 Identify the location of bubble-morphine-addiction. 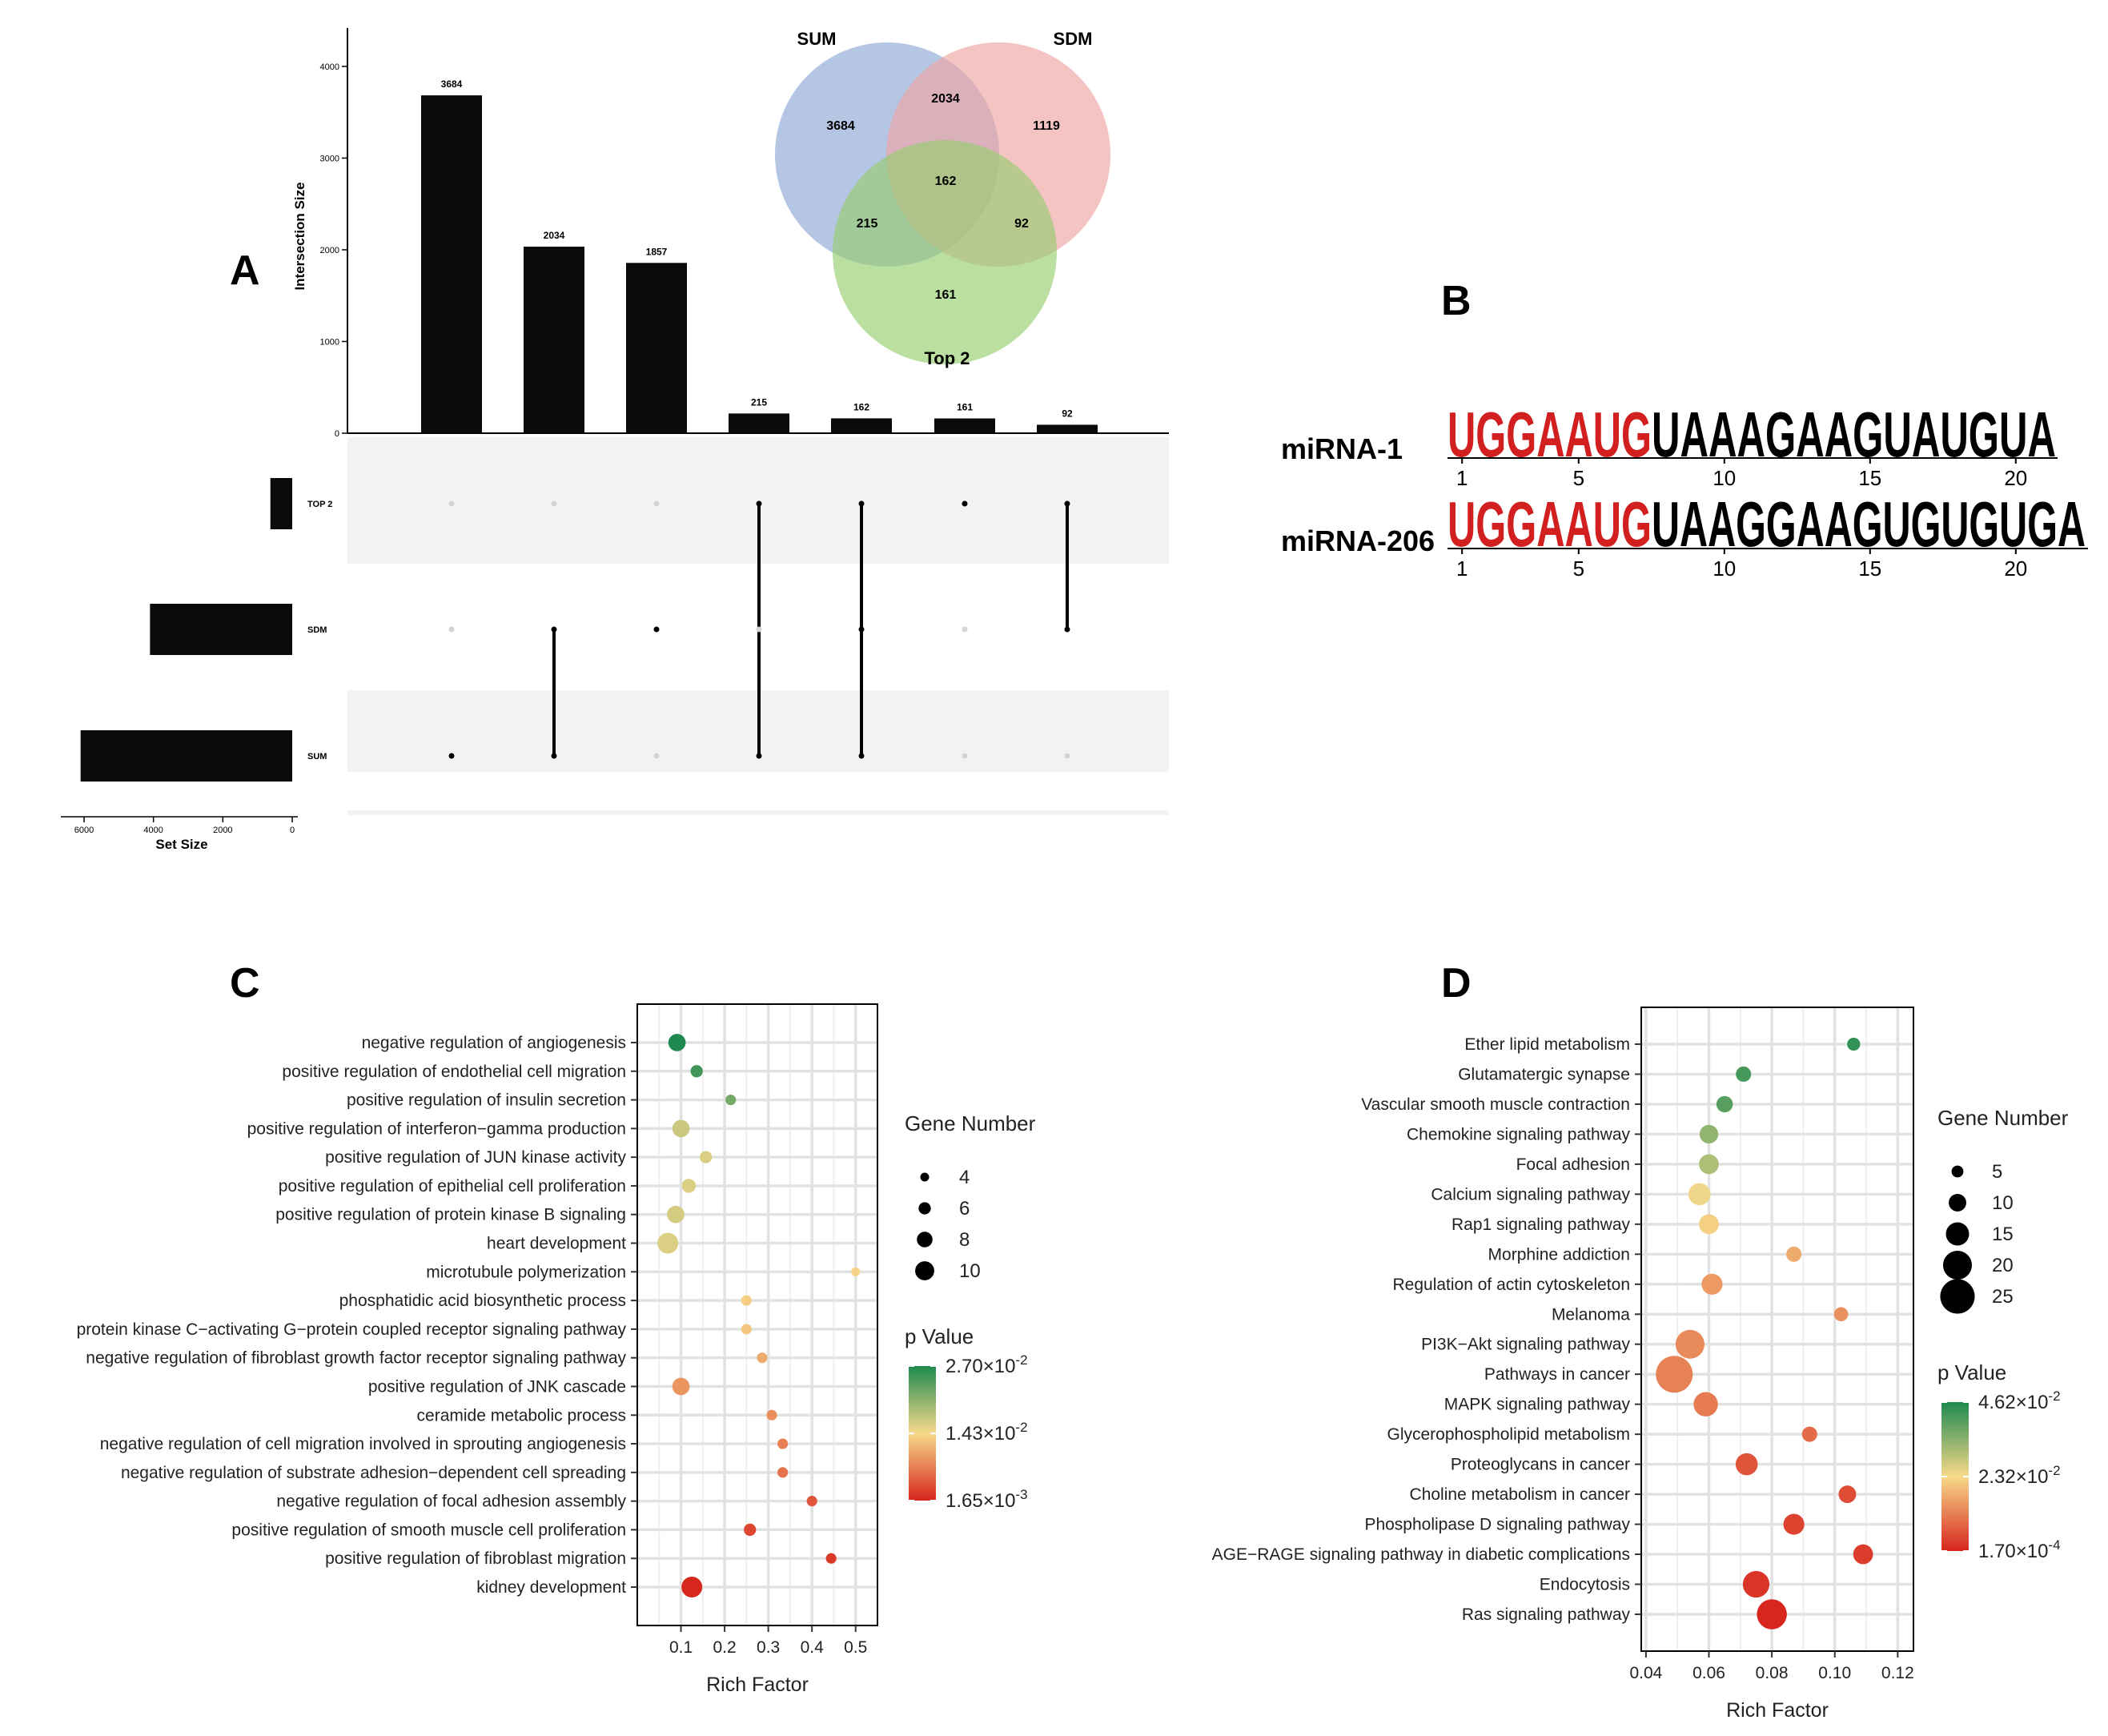
(1794, 1254).